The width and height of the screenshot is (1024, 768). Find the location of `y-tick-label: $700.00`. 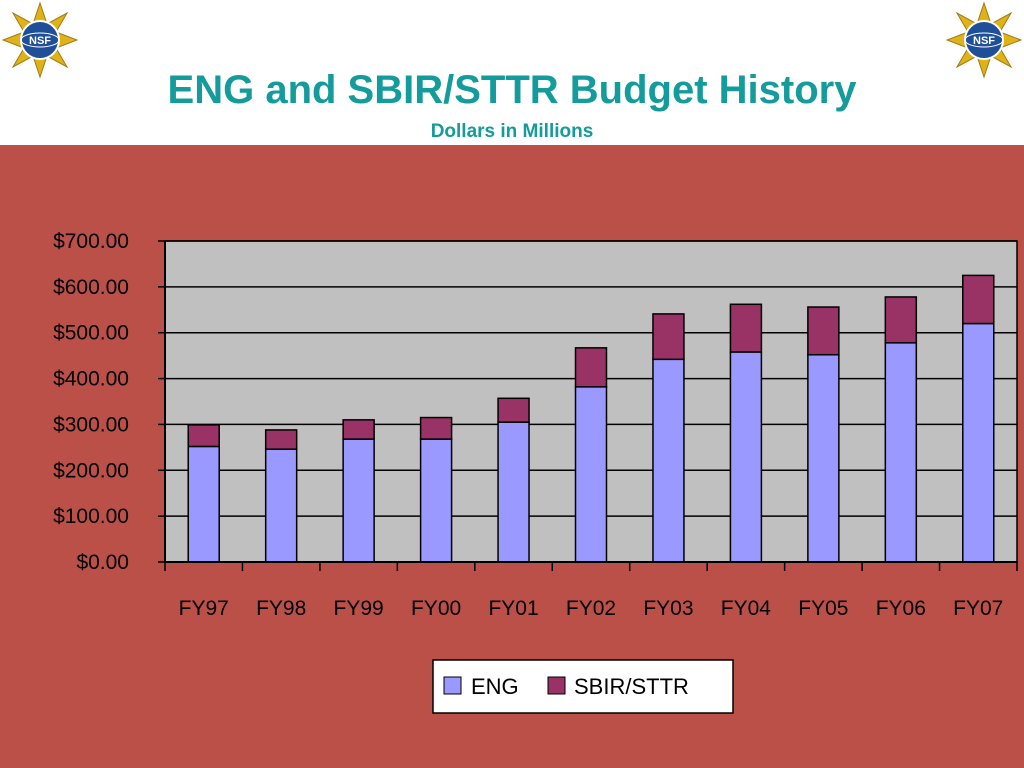

y-tick-label: $700.00 is located at coordinates (91, 241).